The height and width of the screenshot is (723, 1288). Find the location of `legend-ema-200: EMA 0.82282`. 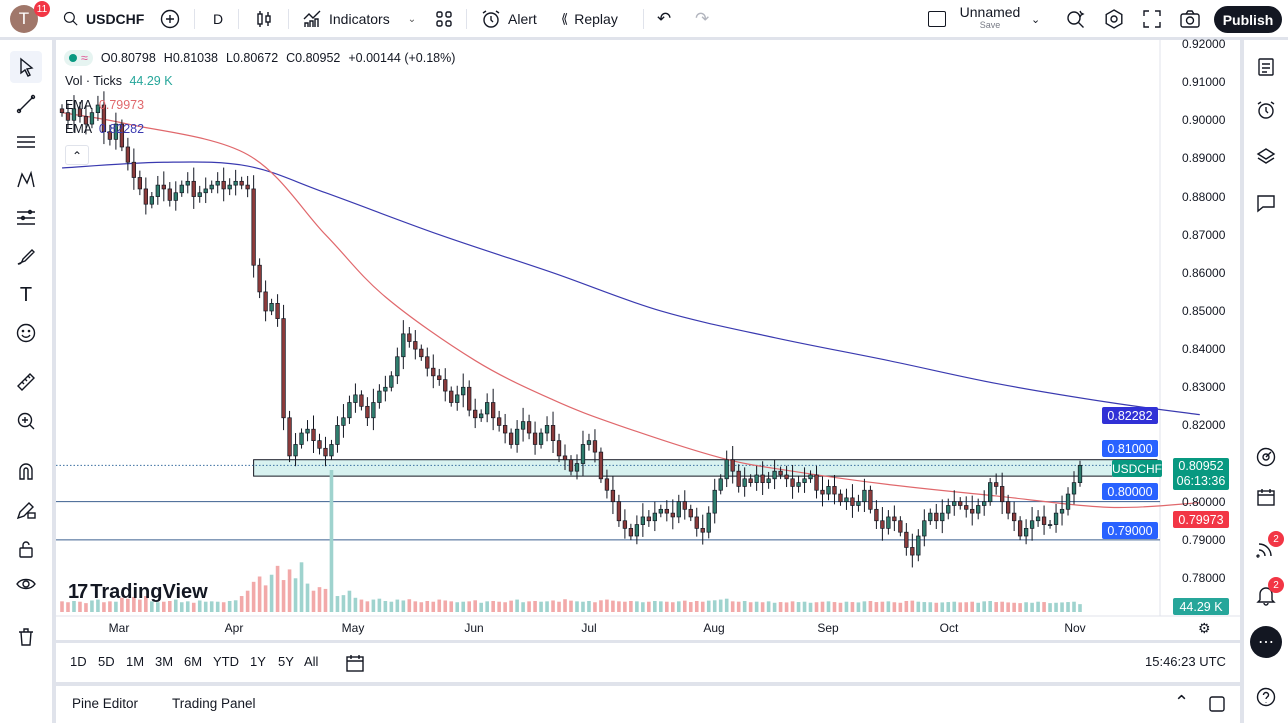

legend-ema-200: EMA 0.82282 is located at coordinates (104, 129).